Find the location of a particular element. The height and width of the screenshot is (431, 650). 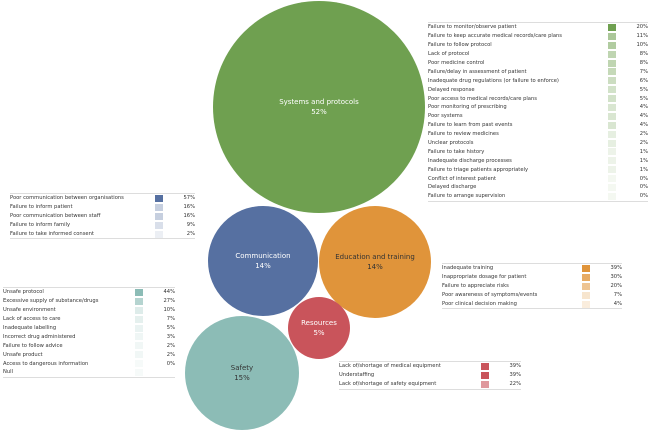

row-percent: 6% is located at coordinates (643, 80).